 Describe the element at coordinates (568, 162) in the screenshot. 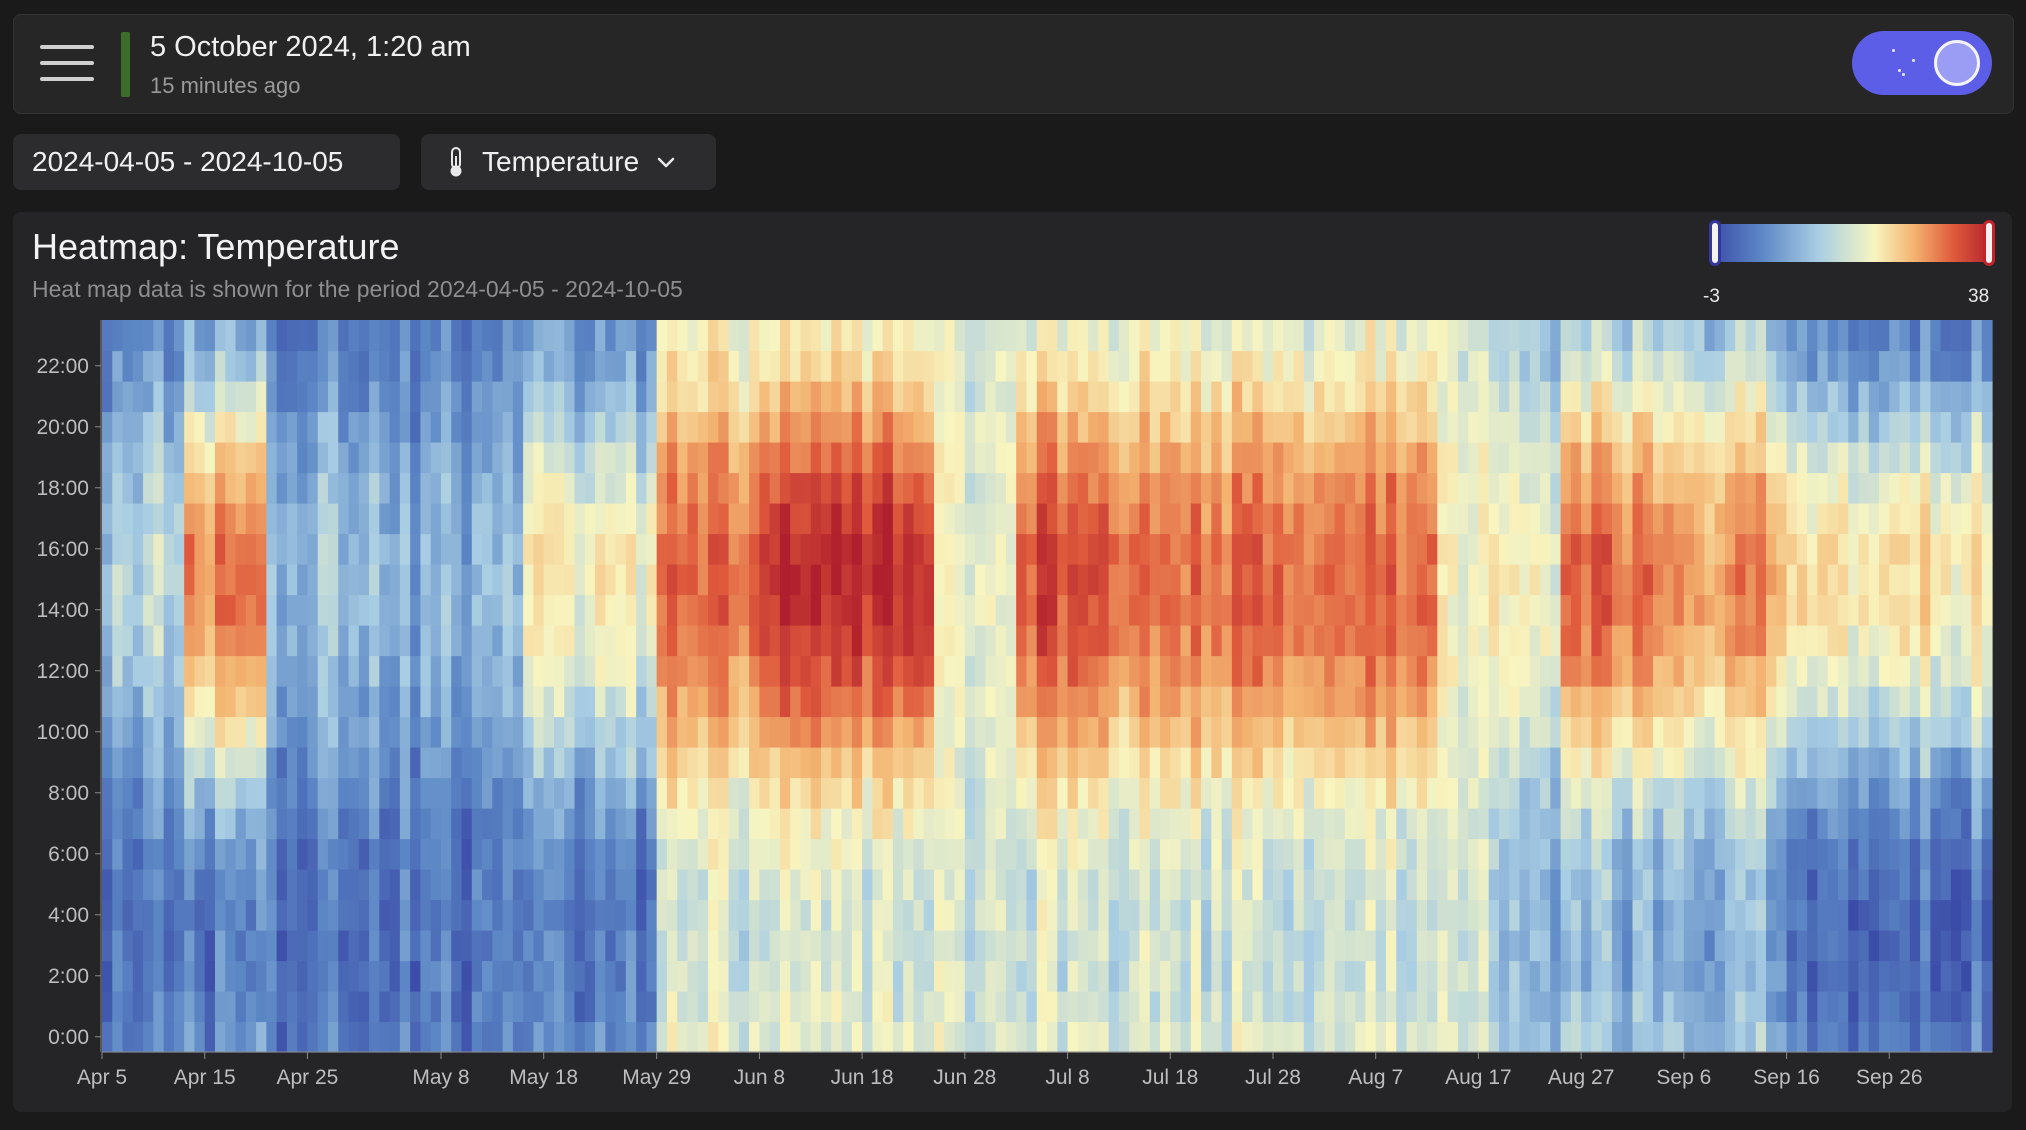

I see `metric-dropdown: Temperature` at that location.